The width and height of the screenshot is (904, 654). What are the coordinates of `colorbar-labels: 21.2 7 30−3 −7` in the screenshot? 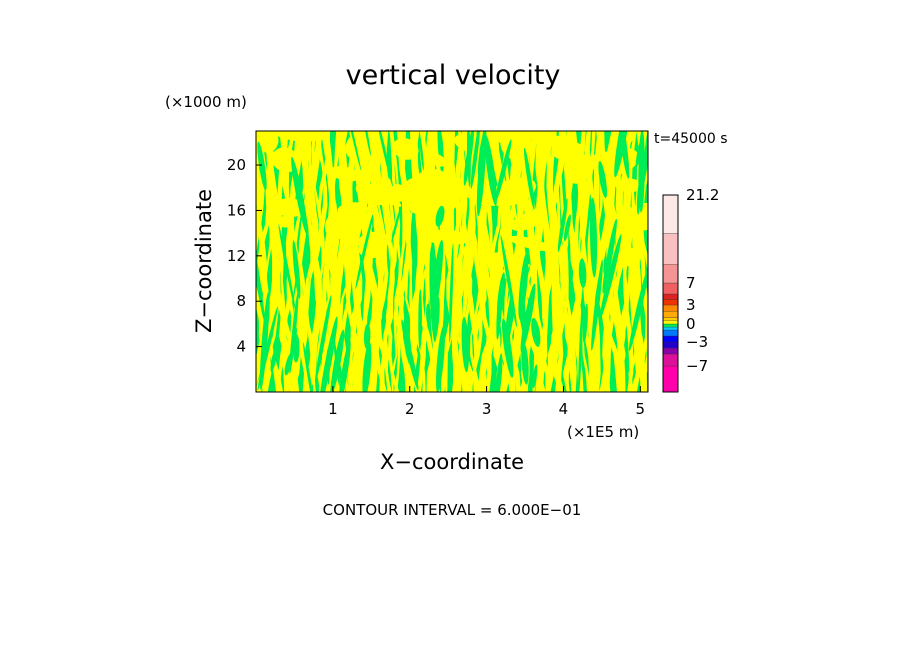 It's located at (702, 280).